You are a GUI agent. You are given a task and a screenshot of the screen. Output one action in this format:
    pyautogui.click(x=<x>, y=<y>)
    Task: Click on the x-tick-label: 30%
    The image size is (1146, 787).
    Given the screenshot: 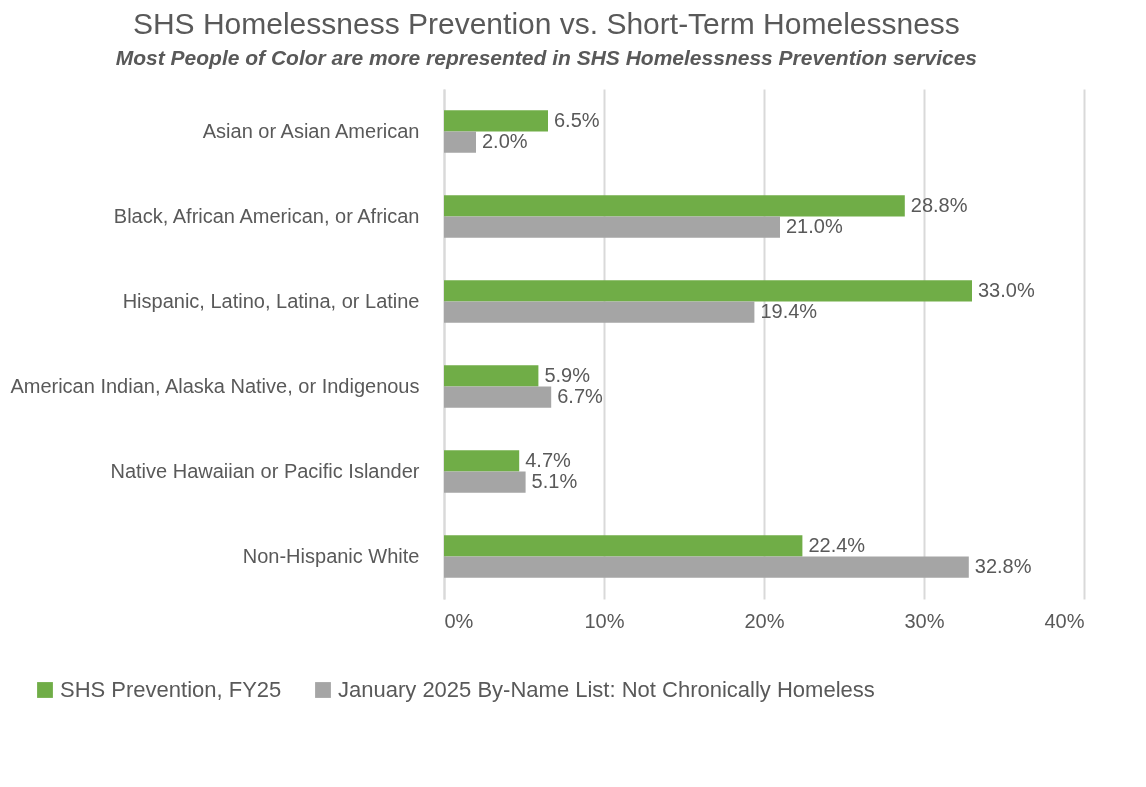 What is the action you would take?
    pyautogui.click(x=924, y=620)
    